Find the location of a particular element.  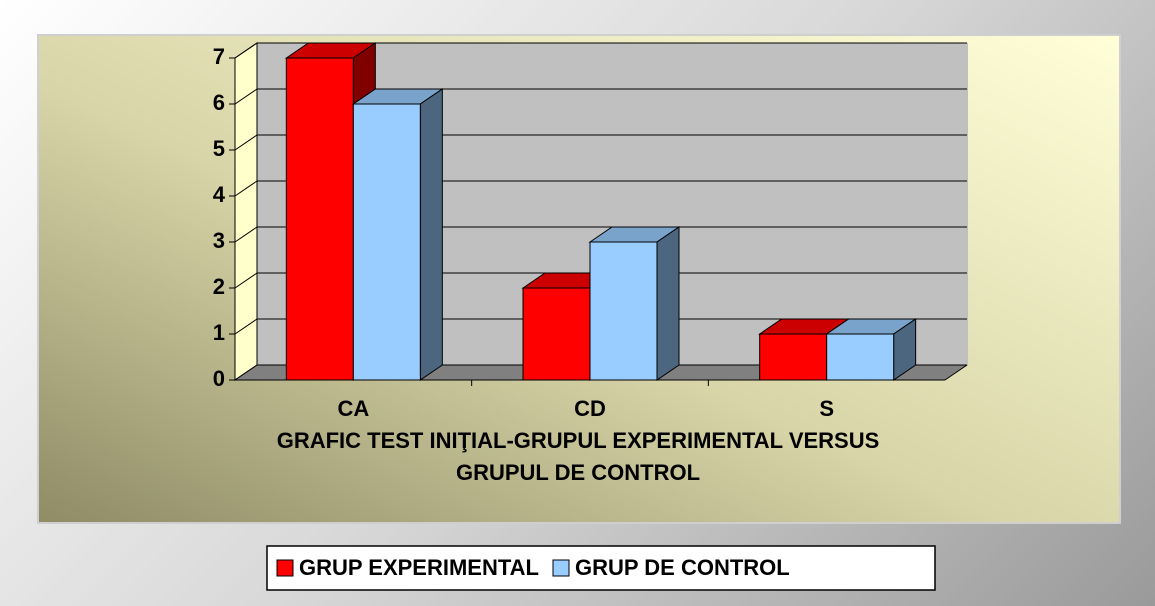

y-tick-label: 7 is located at coordinates (219, 56).